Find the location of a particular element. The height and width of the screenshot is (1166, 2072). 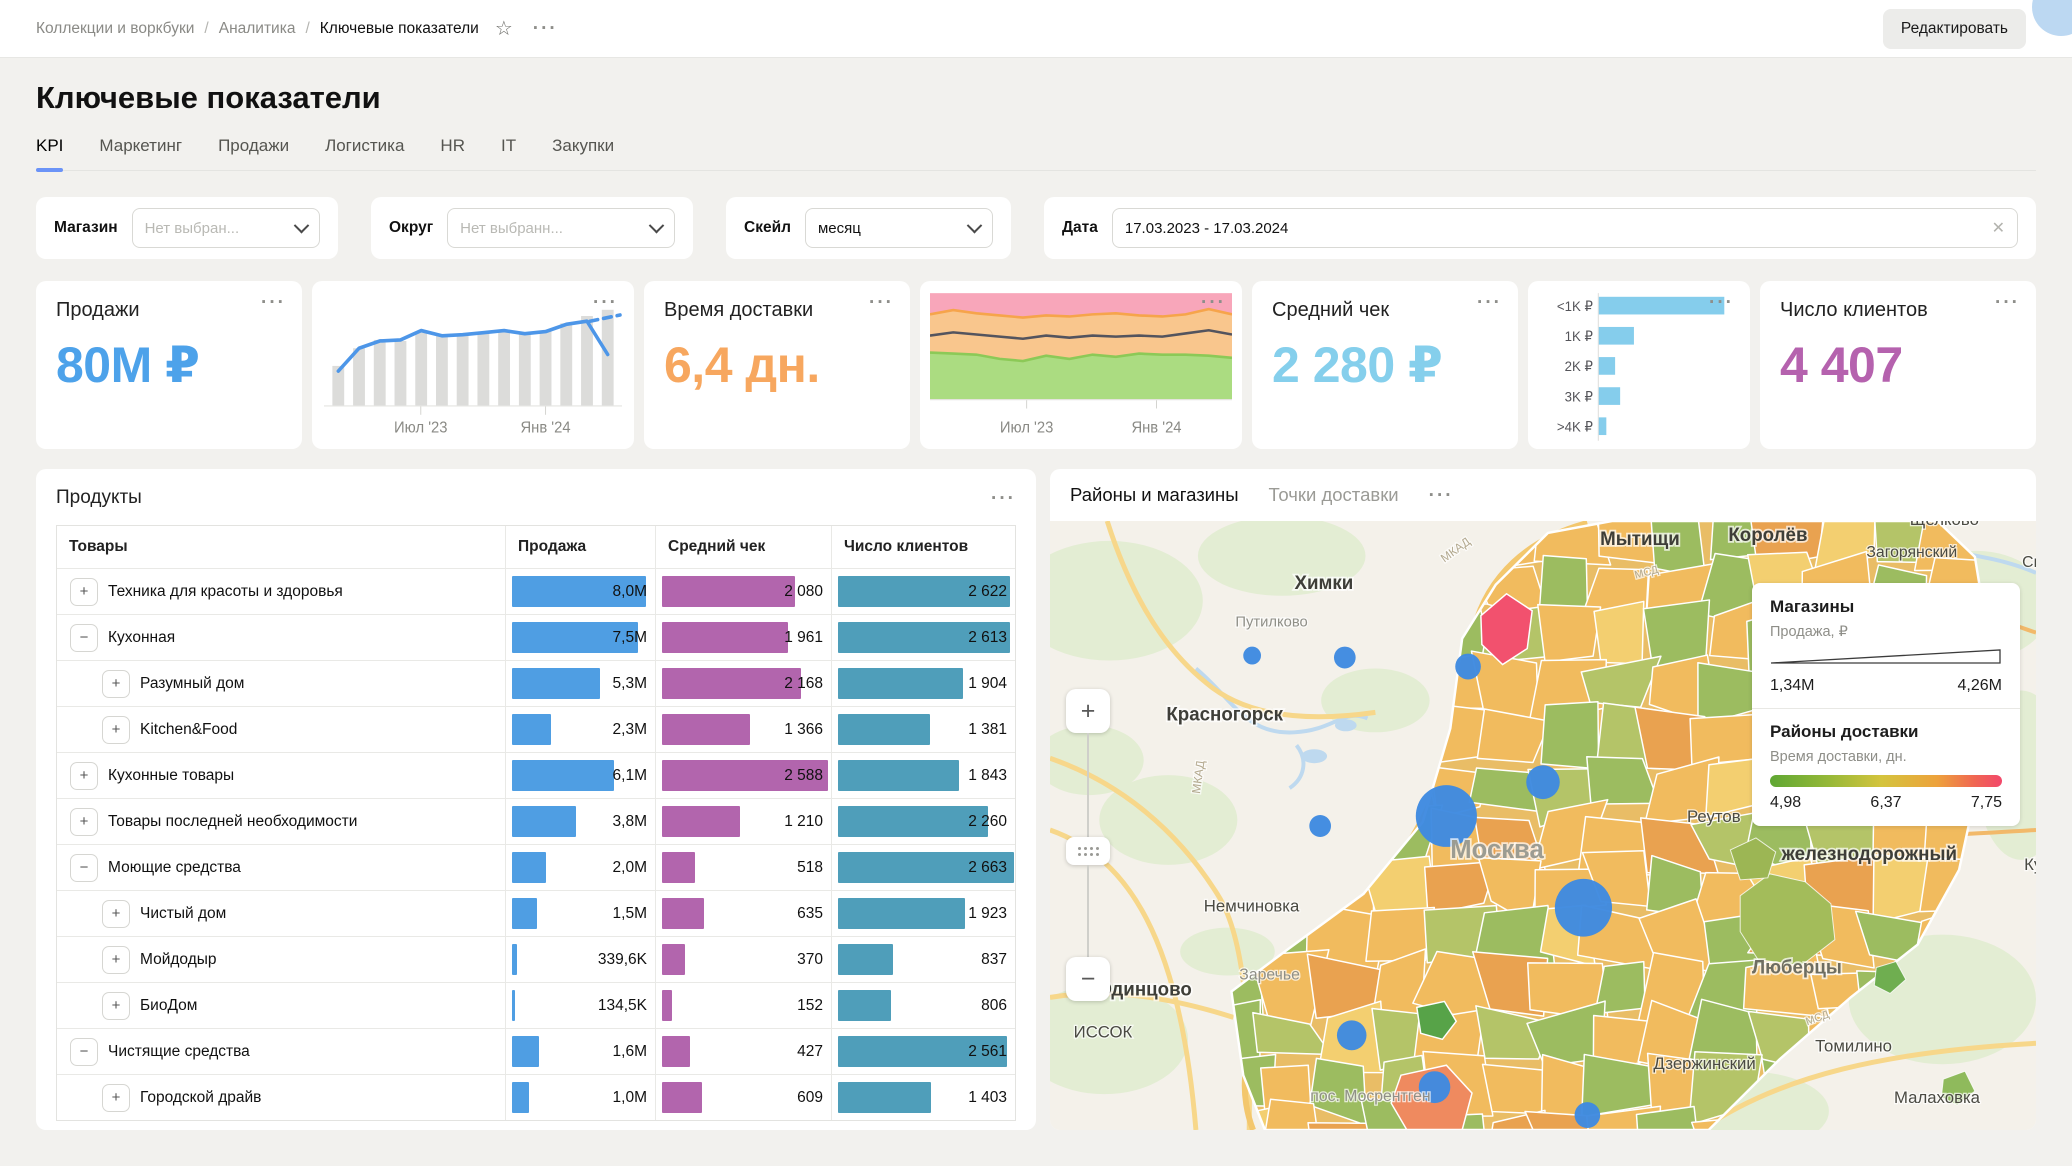

map-label: Свердл is located at coordinates (2029, 562).